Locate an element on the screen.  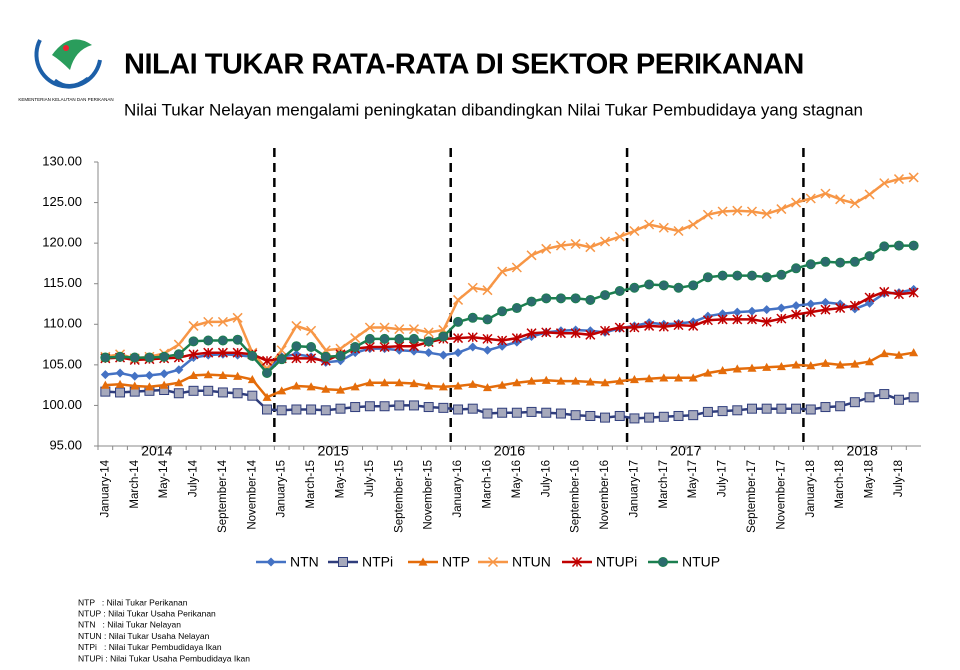
legend-item: NTP is located at coordinates (439, 562).